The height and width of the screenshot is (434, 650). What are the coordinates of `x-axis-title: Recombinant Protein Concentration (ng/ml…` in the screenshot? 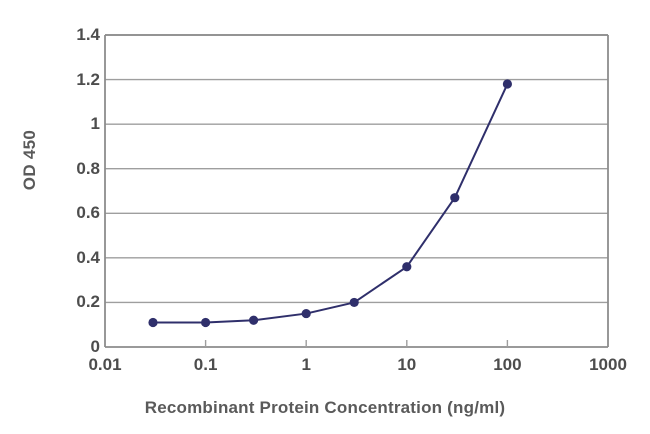 It's located at (325, 407).